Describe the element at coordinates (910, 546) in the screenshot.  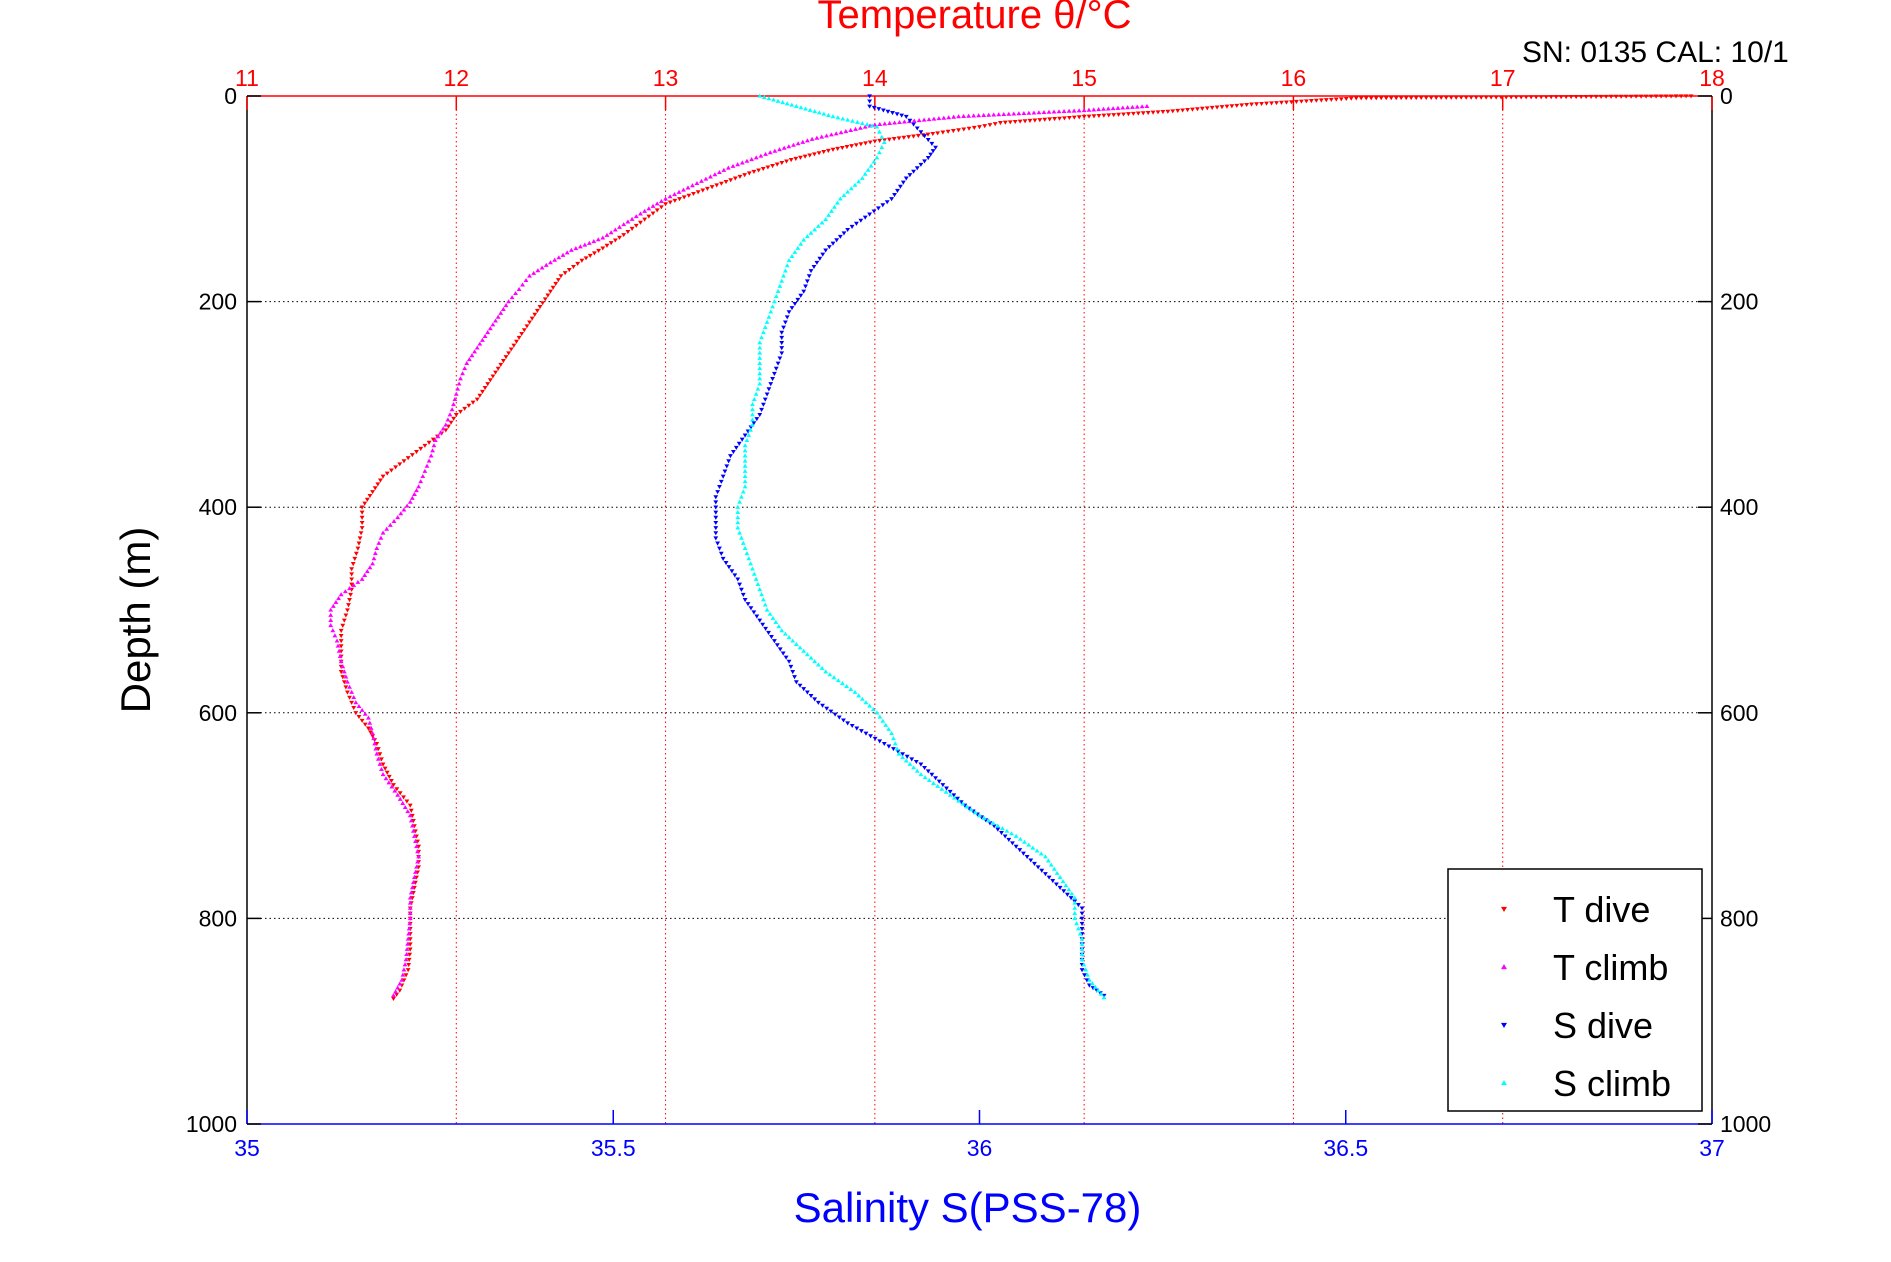
I see `series-s-dive` at that location.